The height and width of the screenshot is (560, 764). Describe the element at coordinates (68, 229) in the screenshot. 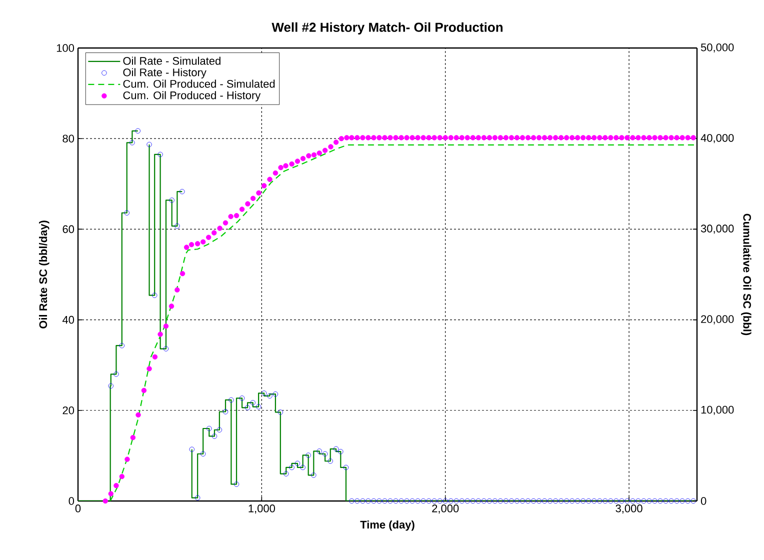

I see `y-tick-label: 60` at that location.